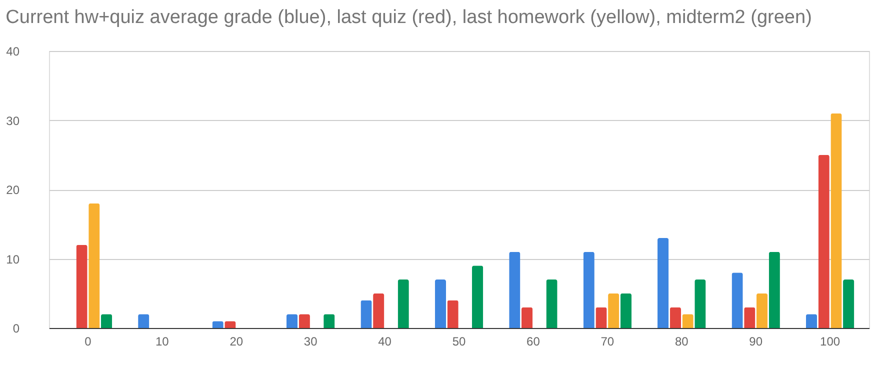 Image resolution: width=894 pixels, height=367 pixels. I want to click on y-tick-label: 40, so click(13, 51).